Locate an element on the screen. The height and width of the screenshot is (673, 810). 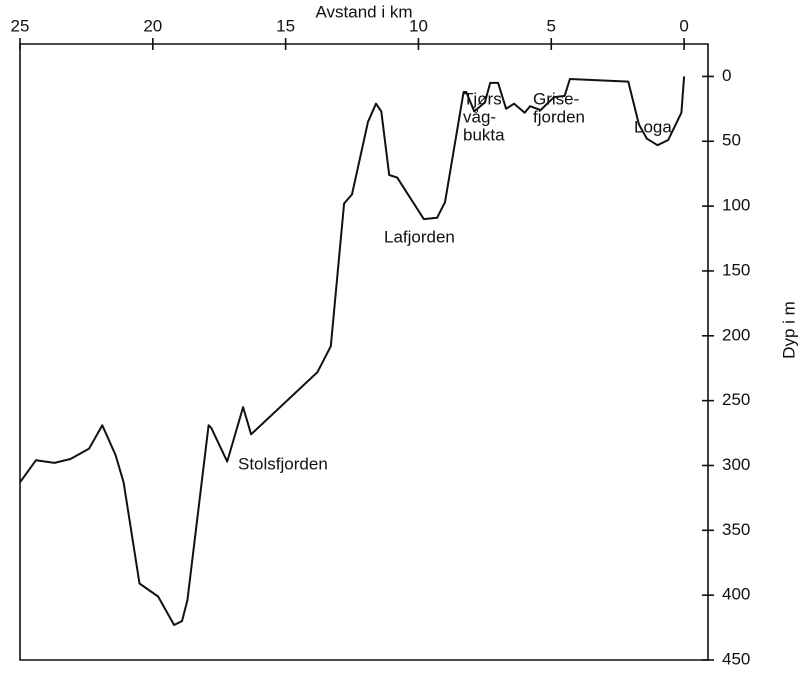
x-tick-label: 5 is located at coordinates (551, 25).